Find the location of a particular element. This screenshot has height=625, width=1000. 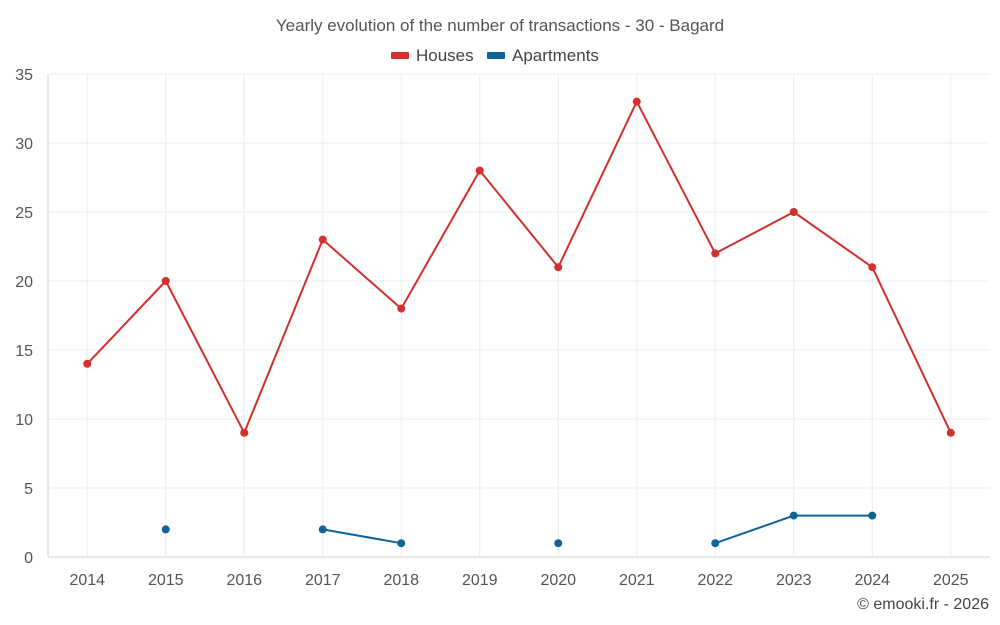

legend-swatch-apartments is located at coordinates (496, 55).